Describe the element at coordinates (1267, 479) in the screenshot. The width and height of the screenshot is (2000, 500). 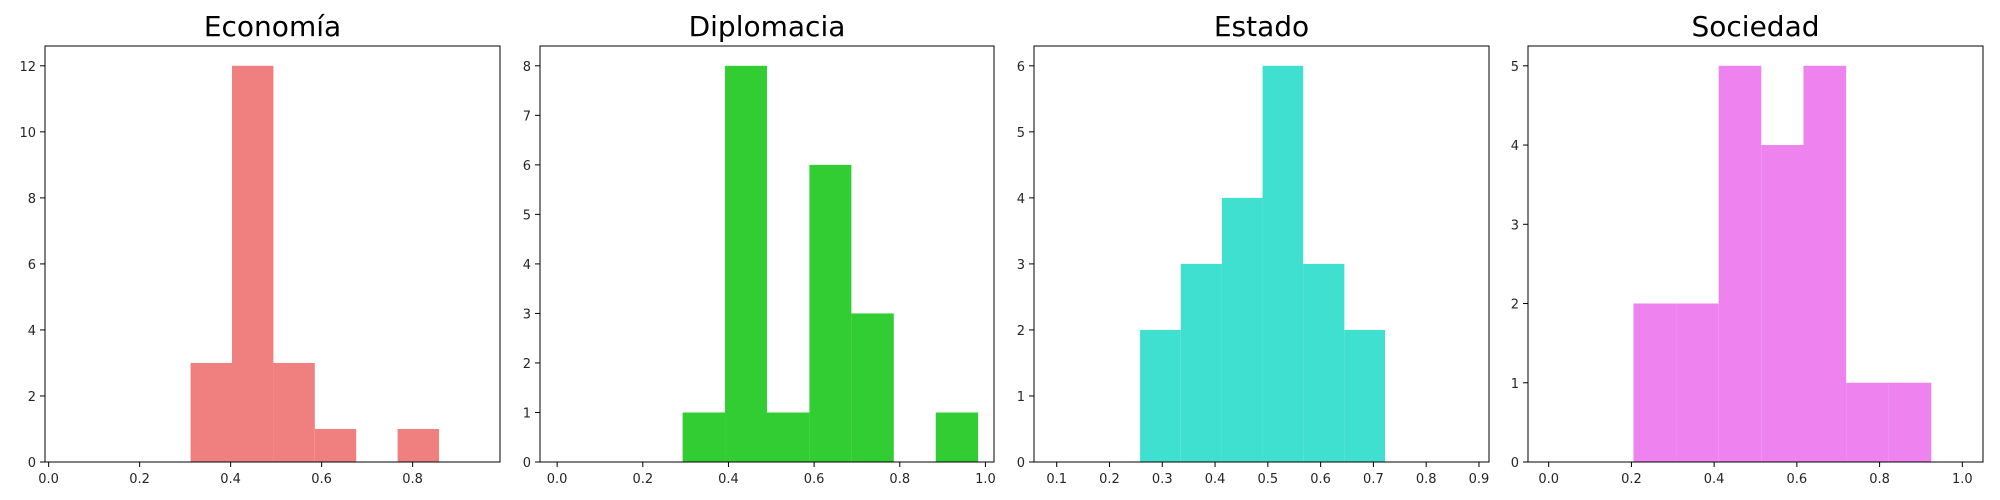
I see `x-tick-label: 0.5` at that location.